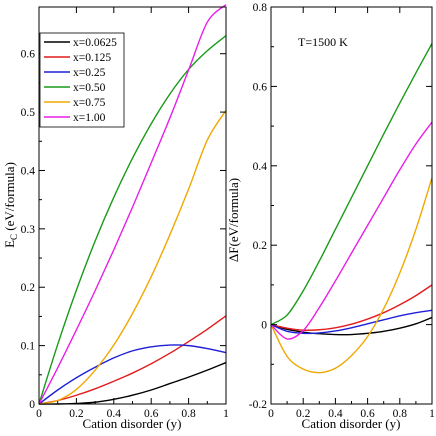 This screenshot has width=436, height=436. I want to click on panel1-ytick-label-5: 0.8, so click(260, 8).